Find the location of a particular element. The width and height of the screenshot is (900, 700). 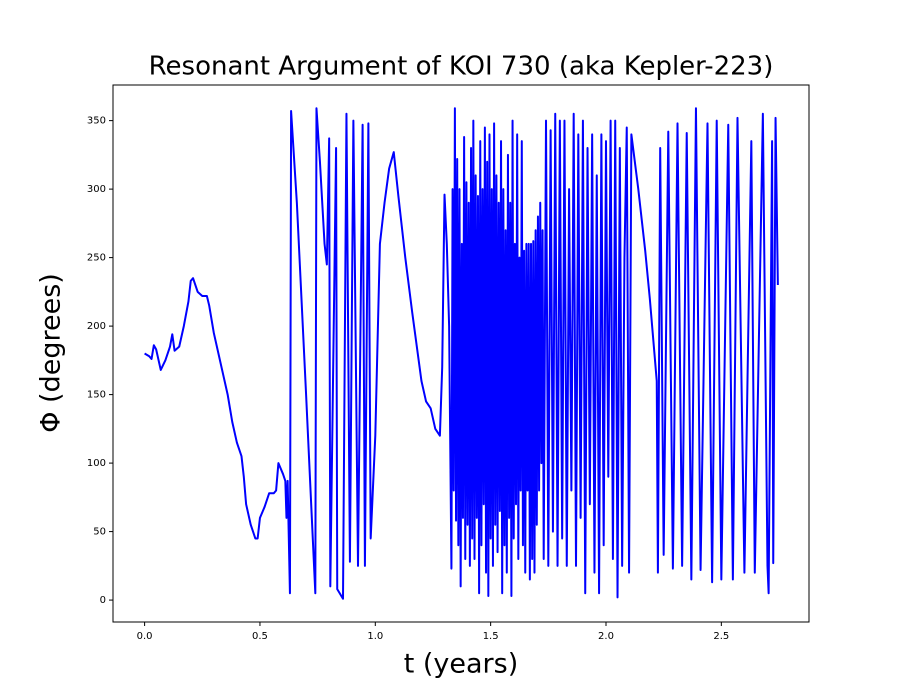

y-tick-label: 350 is located at coordinates (96, 121).